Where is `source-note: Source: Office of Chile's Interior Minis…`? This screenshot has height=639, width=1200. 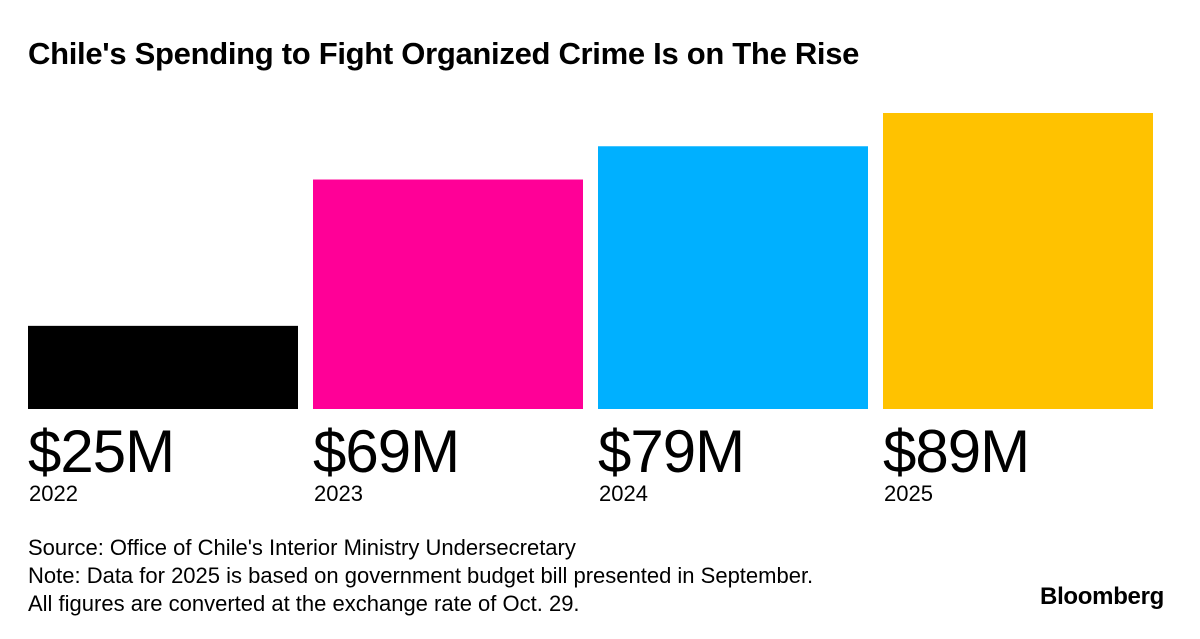 source-note: Source: Office of Chile's Interior Minis… is located at coordinates (302, 547).